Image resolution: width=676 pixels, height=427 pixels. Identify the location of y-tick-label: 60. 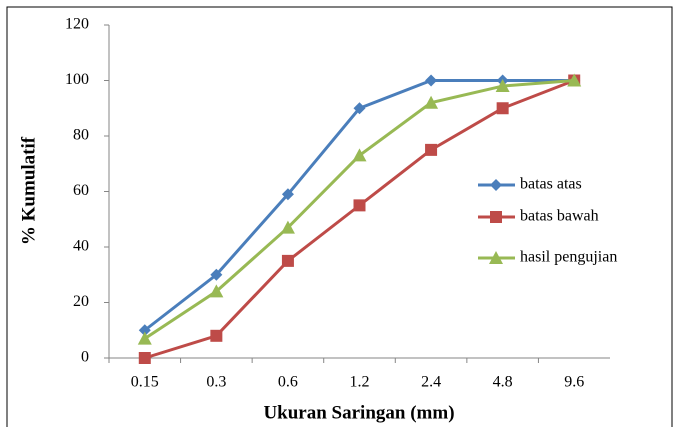
(81, 190).